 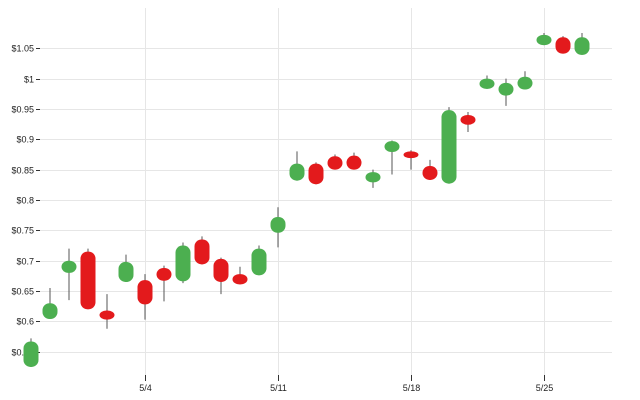 I want to click on x-tick-label: 5/4, so click(x=145, y=388).